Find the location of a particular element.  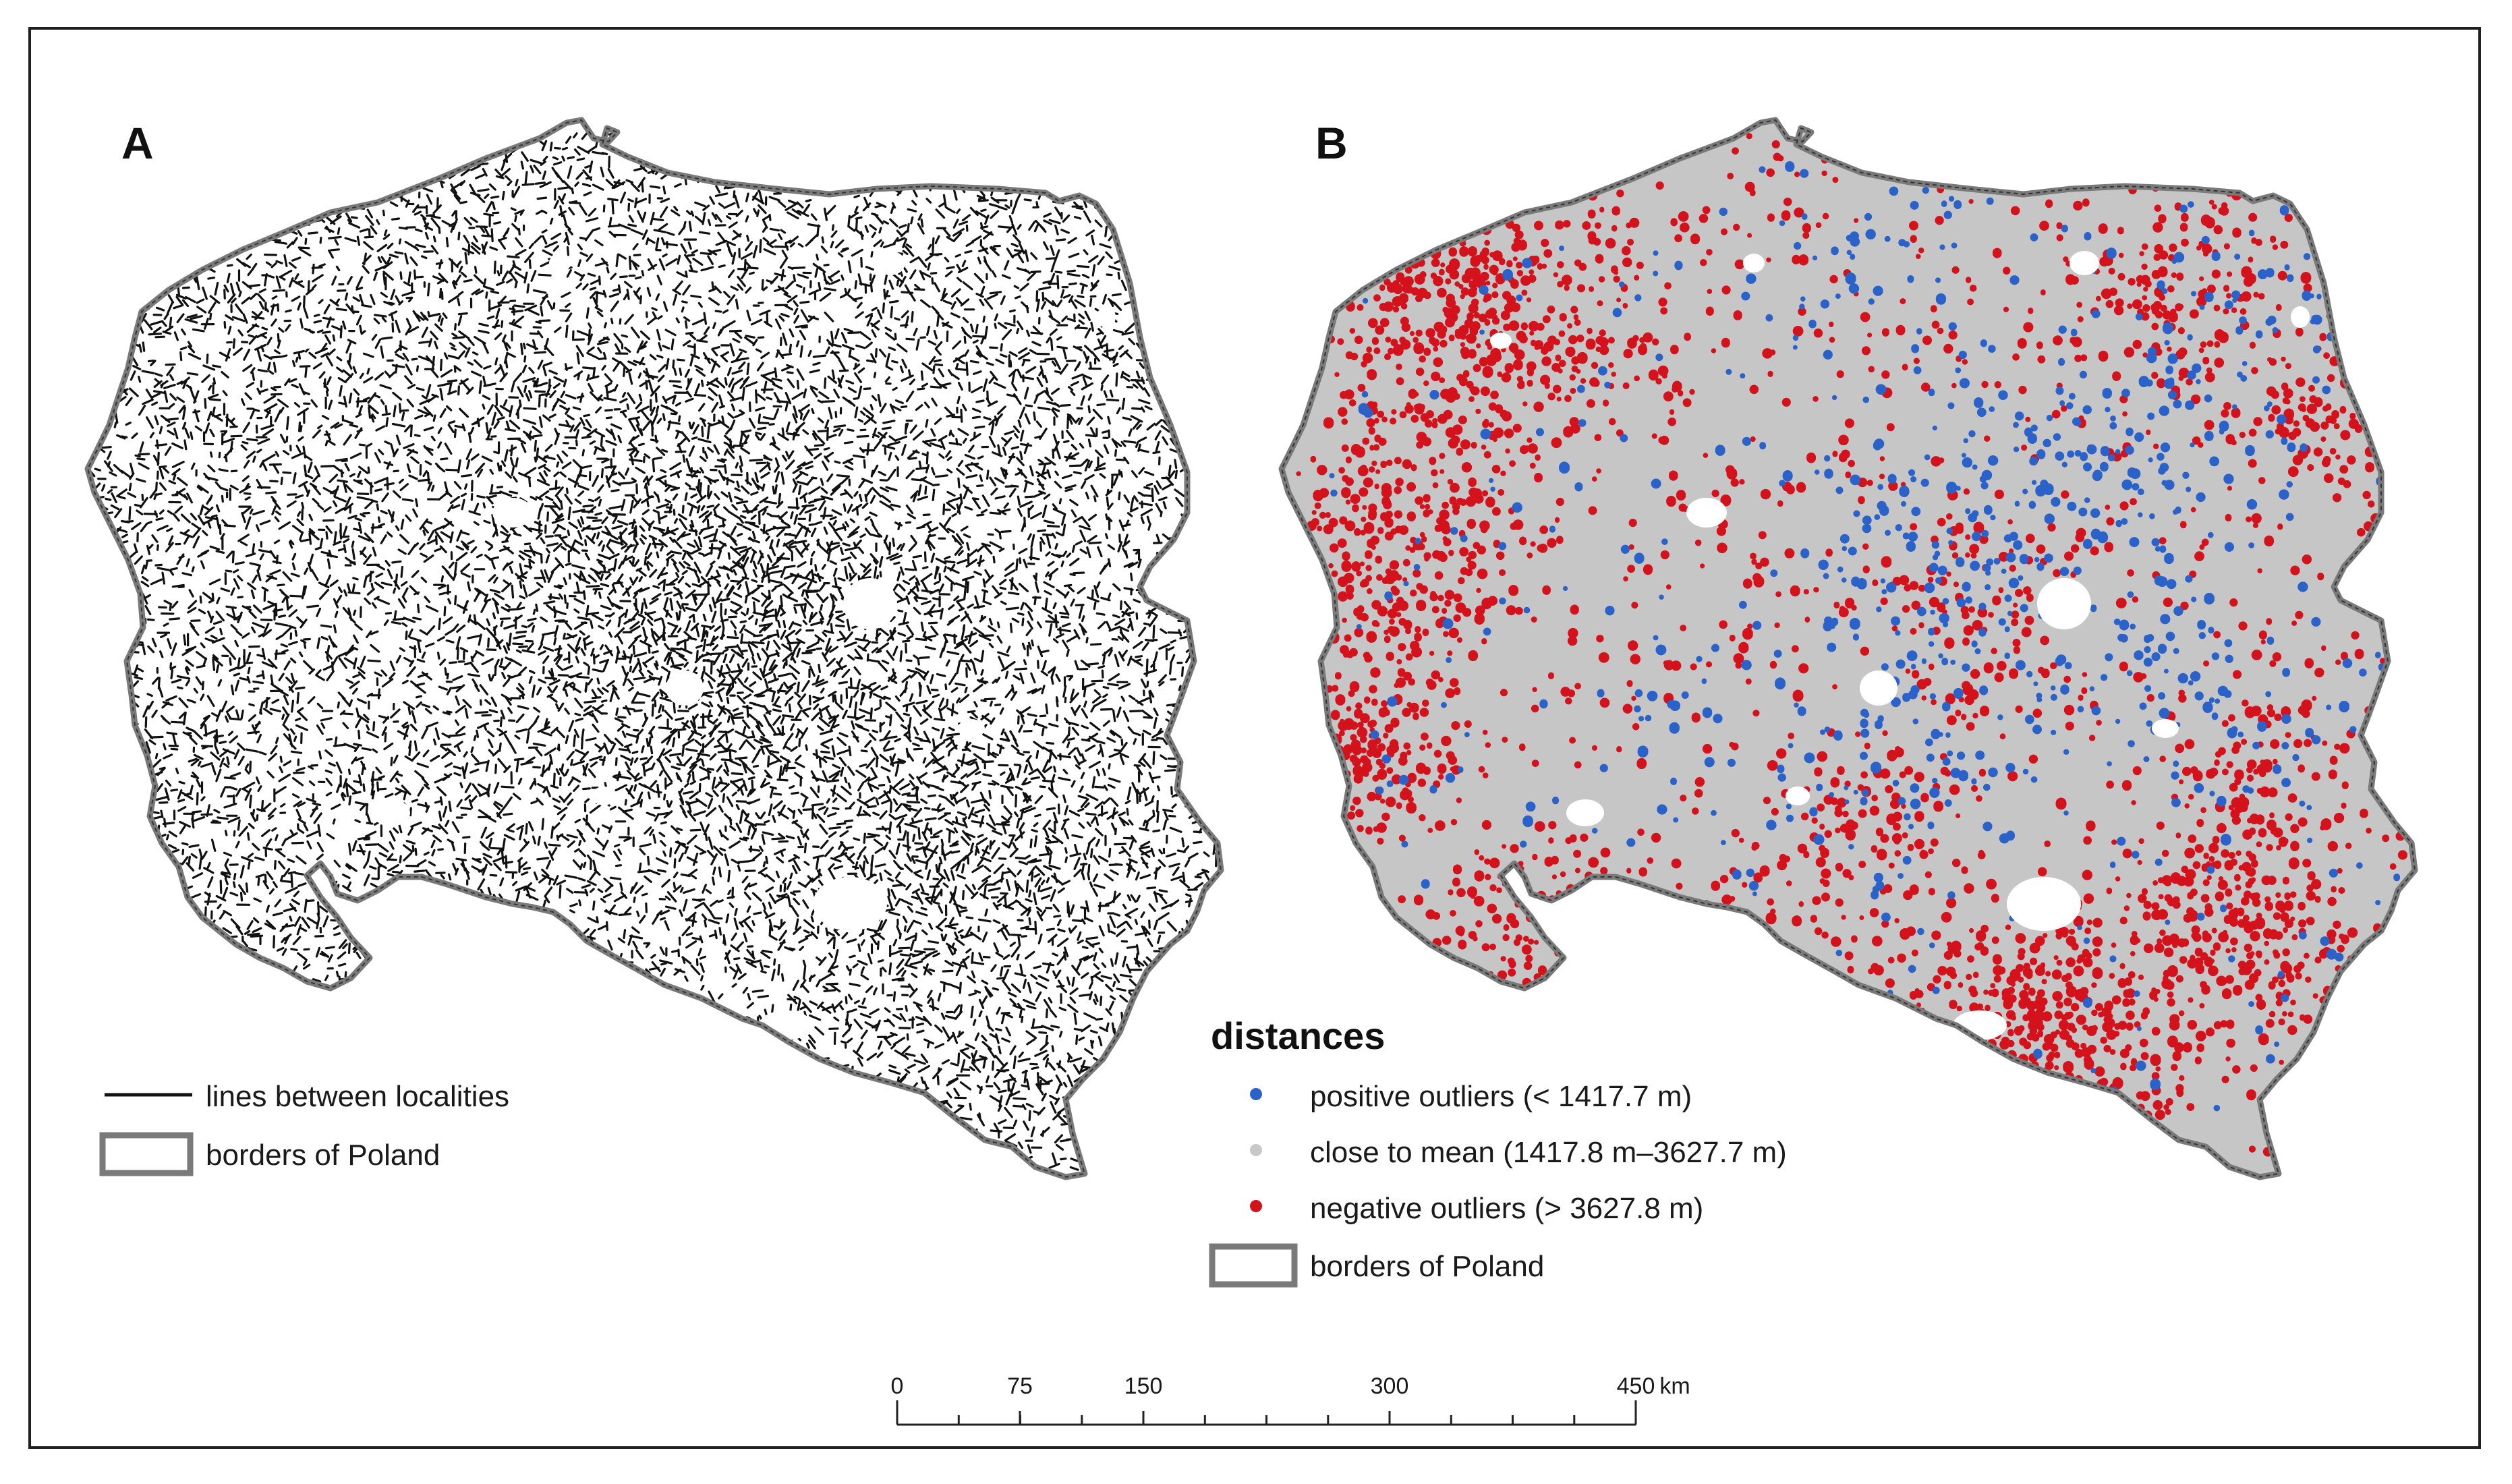

legend-border-symbol-a is located at coordinates (147, 1154).